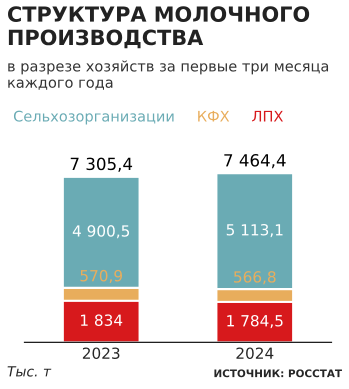 The height and width of the screenshot is (389, 349). What do you see at coordinates (267, 116) in the screenshot?
I see `text: ЛПХ` at bounding box center [267, 116].